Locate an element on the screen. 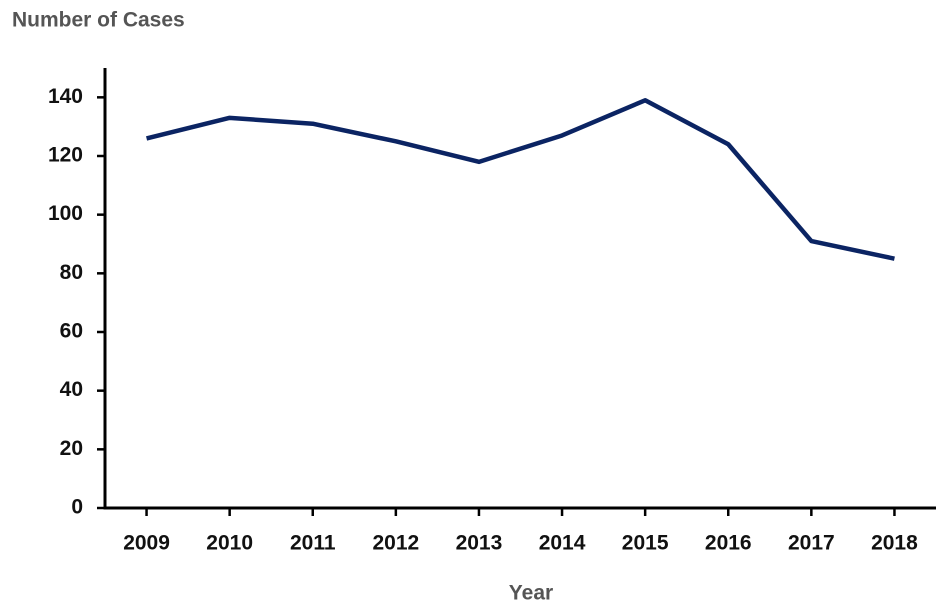 This screenshot has width=938, height=607. x-tick-label: 2013 is located at coordinates (479, 543).